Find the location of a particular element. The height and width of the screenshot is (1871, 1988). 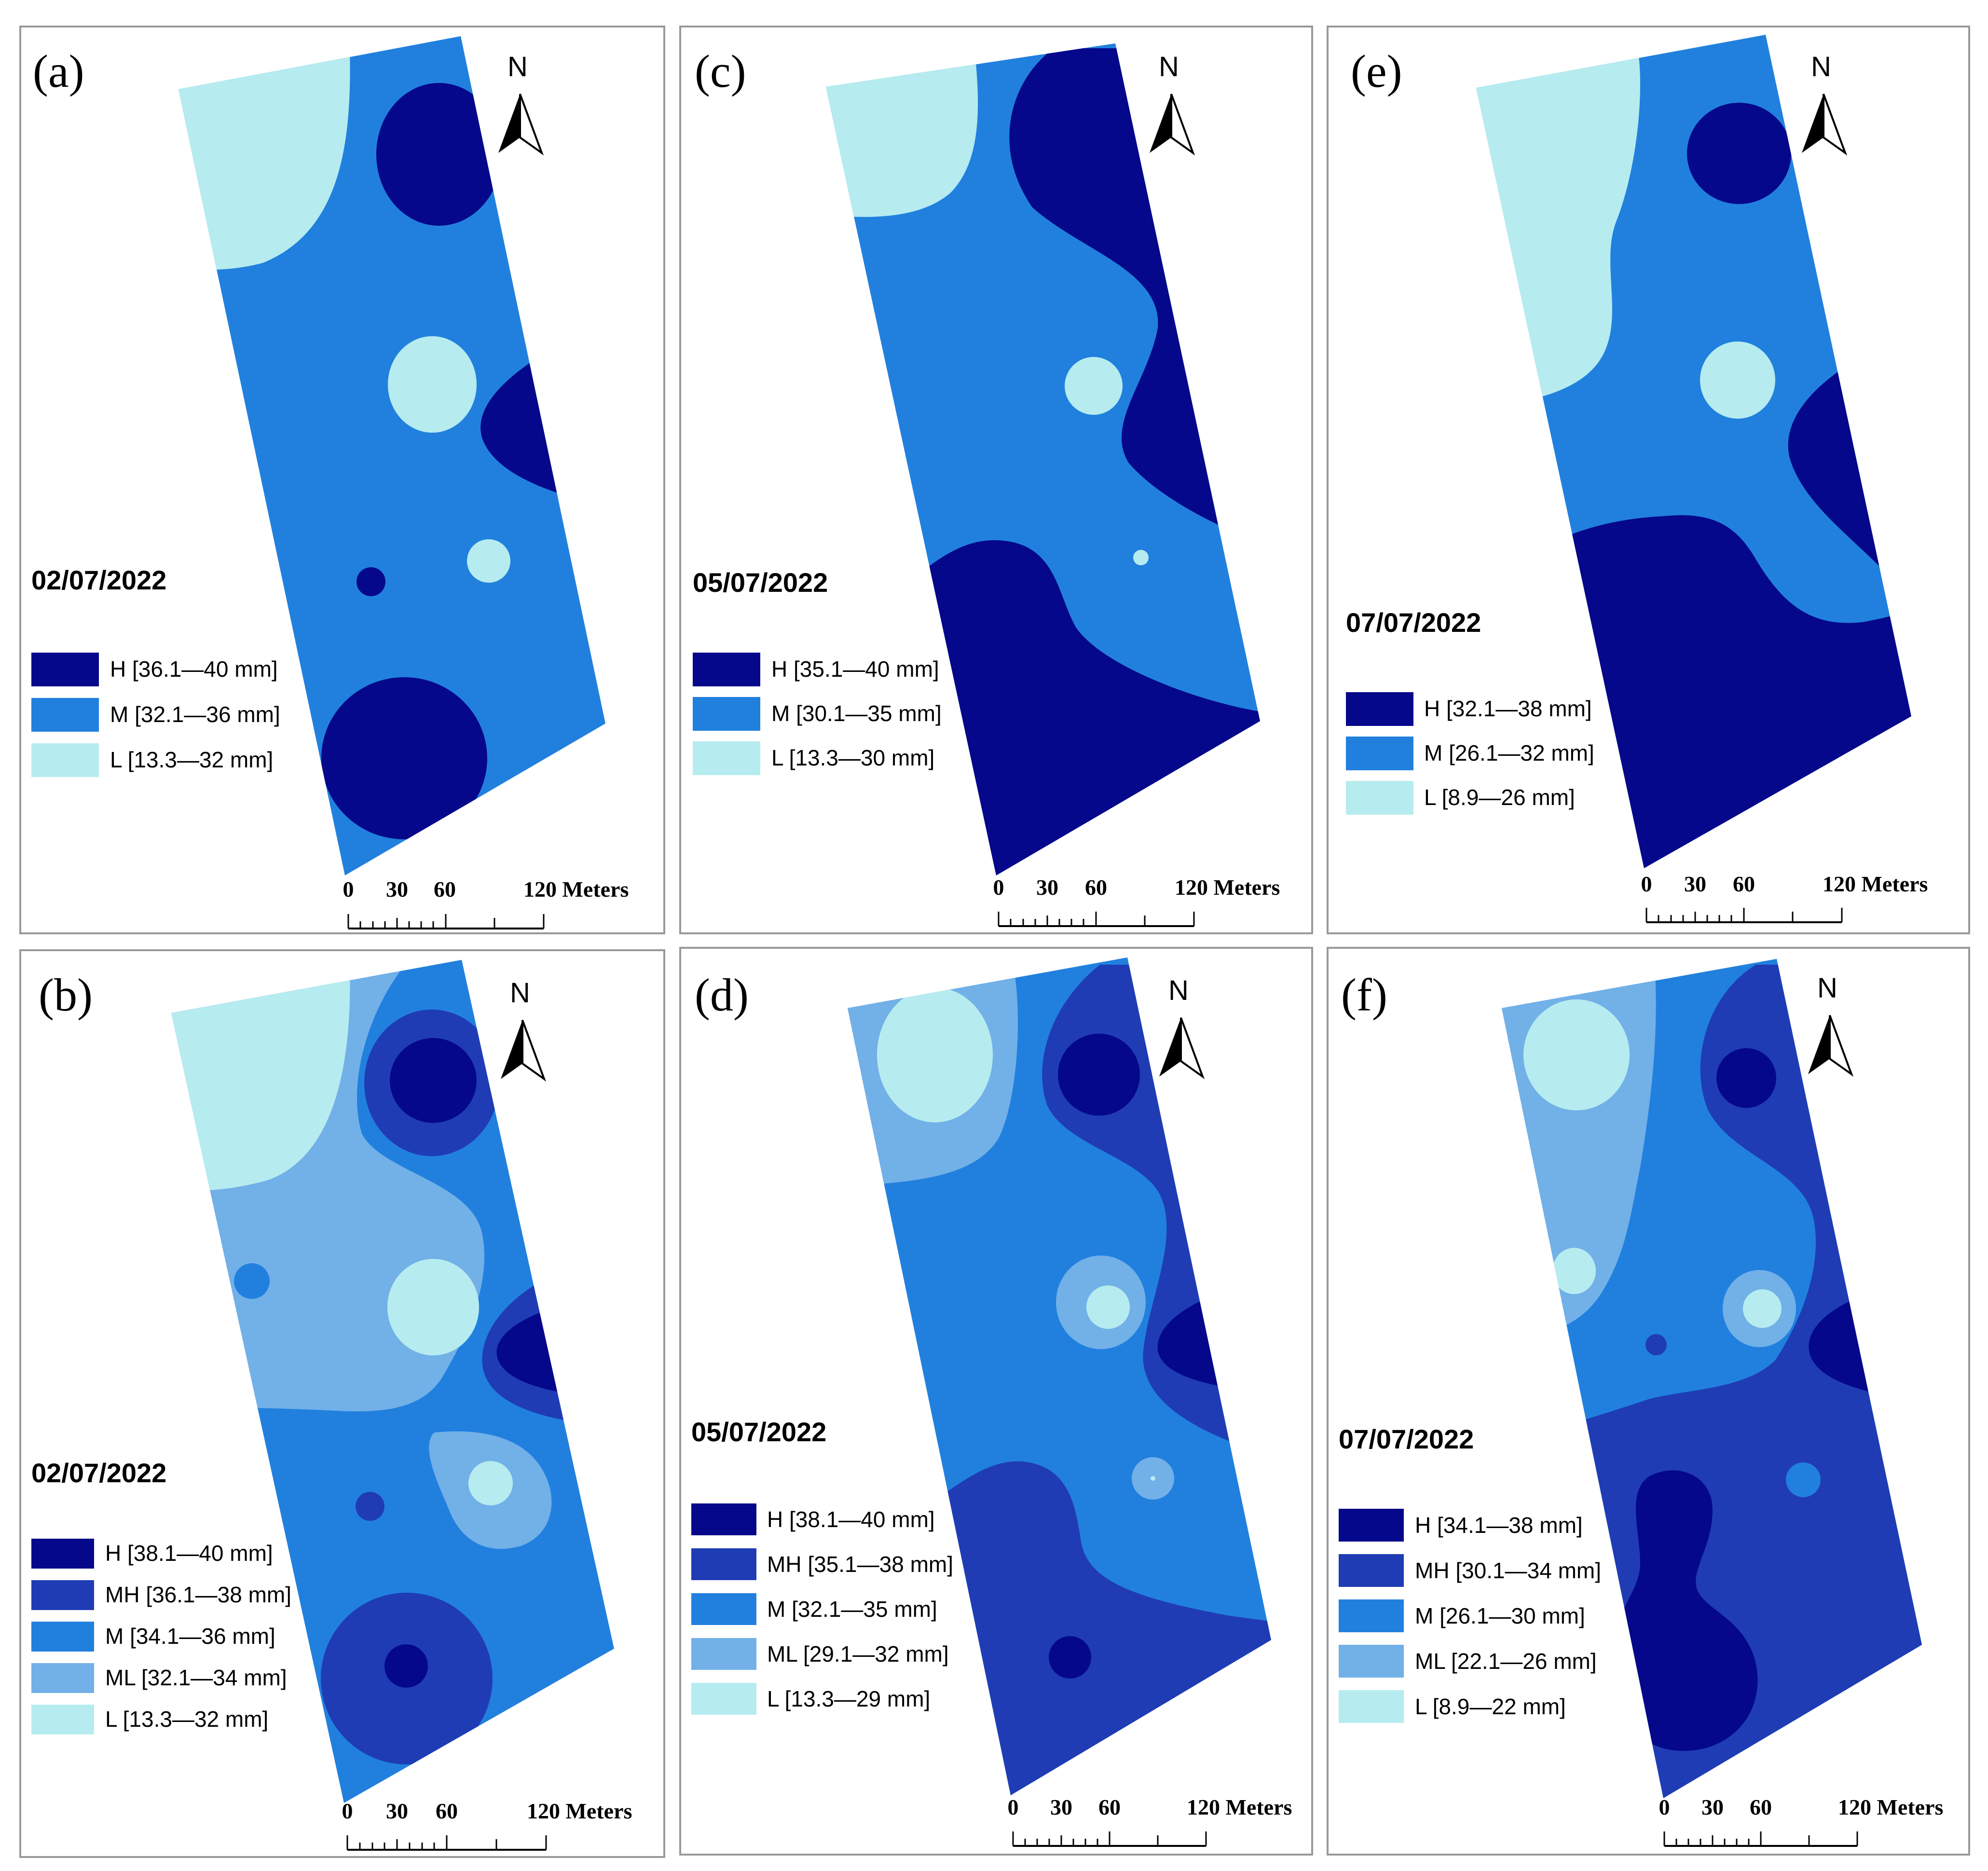

panel-date: 05/07/2022 is located at coordinates (761, 582).